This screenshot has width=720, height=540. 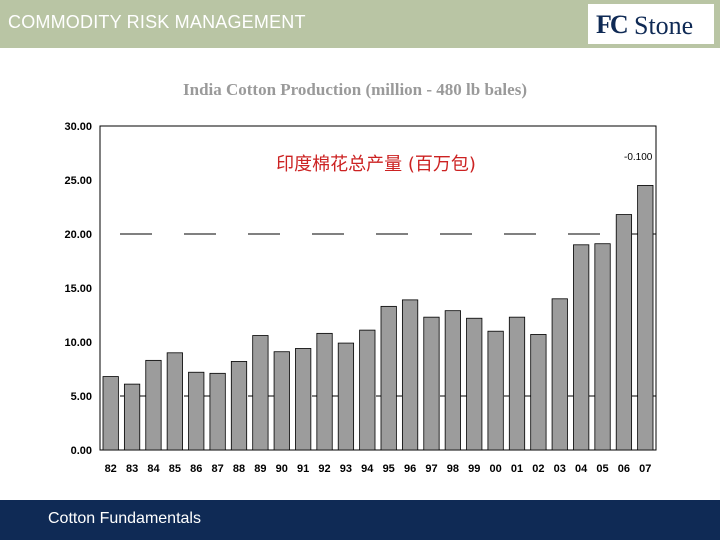 What do you see at coordinates (560, 469) in the screenshot?
I see `x-tick-label: 03` at bounding box center [560, 469].